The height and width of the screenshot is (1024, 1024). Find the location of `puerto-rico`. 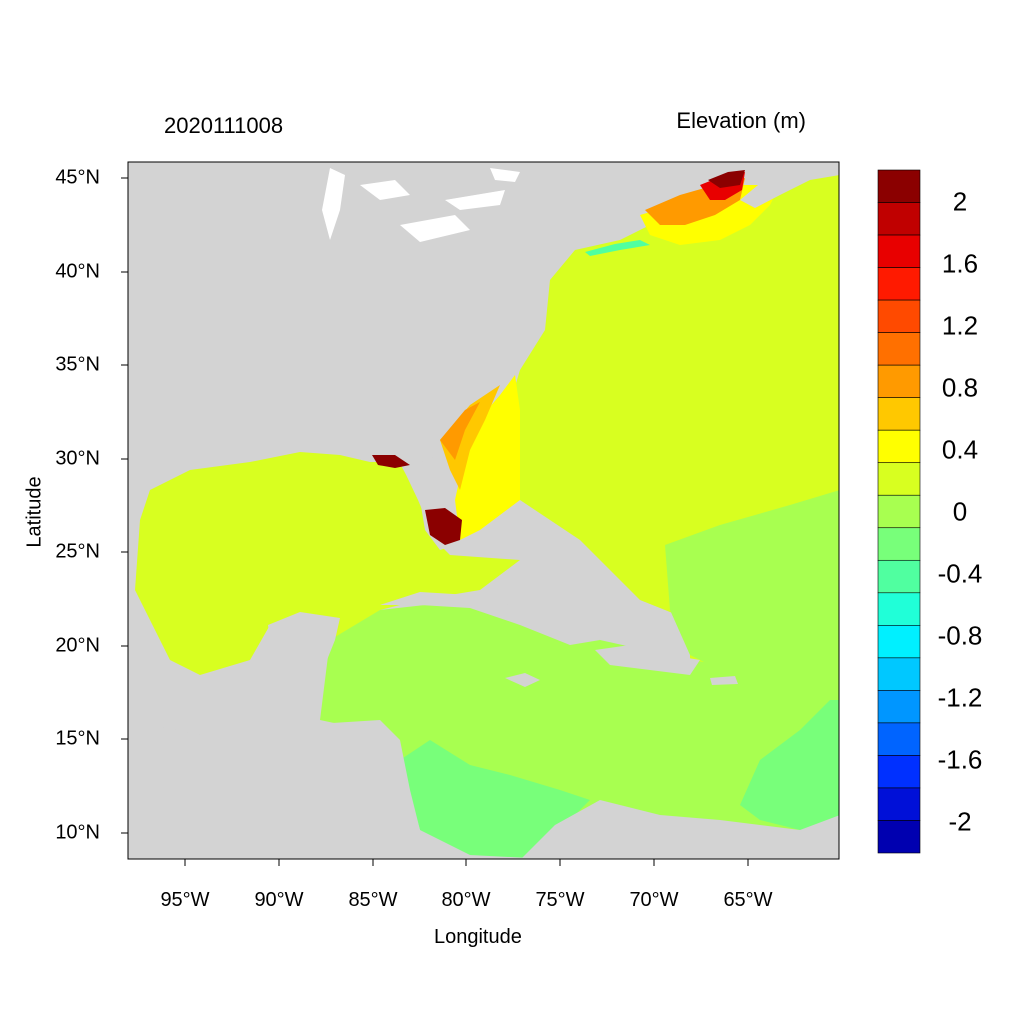

puerto-rico is located at coordinates (724, 680).